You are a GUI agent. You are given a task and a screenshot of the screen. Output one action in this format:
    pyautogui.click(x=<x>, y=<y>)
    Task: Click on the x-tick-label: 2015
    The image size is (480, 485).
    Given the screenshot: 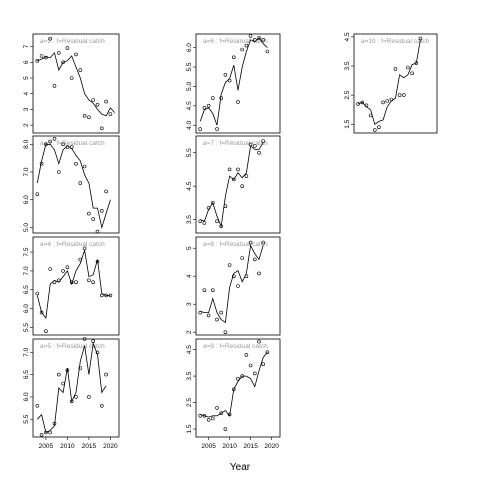 What is the action you would take?
    pyautogui.click(x=89, y=446)
    